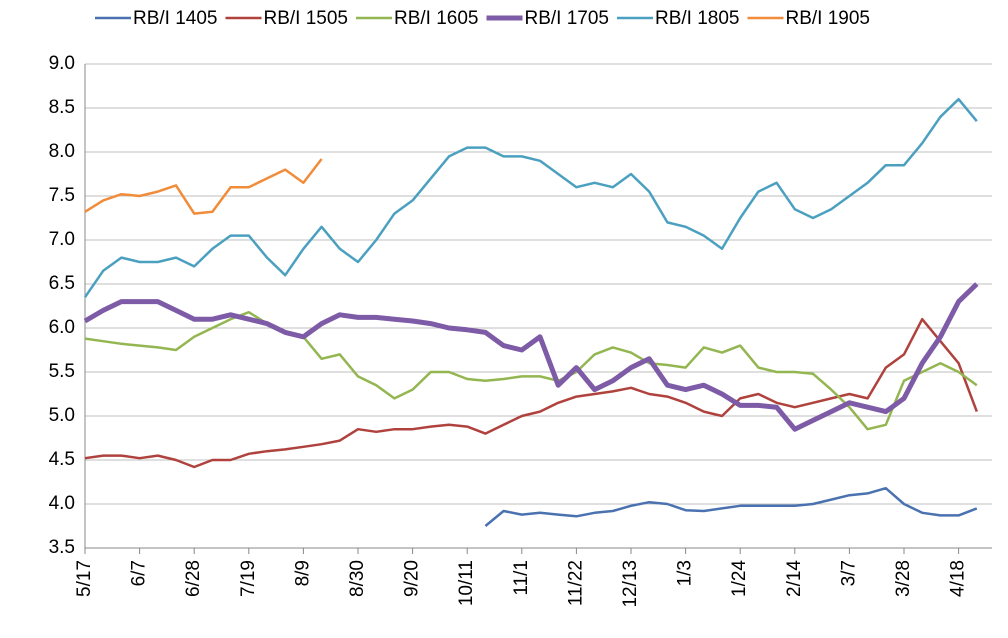 This screenshot has width=1008, height=638. Describe the element at coordinates (139, 573) in the screenshot. I see `x-tick-label: 6/7` at that location.